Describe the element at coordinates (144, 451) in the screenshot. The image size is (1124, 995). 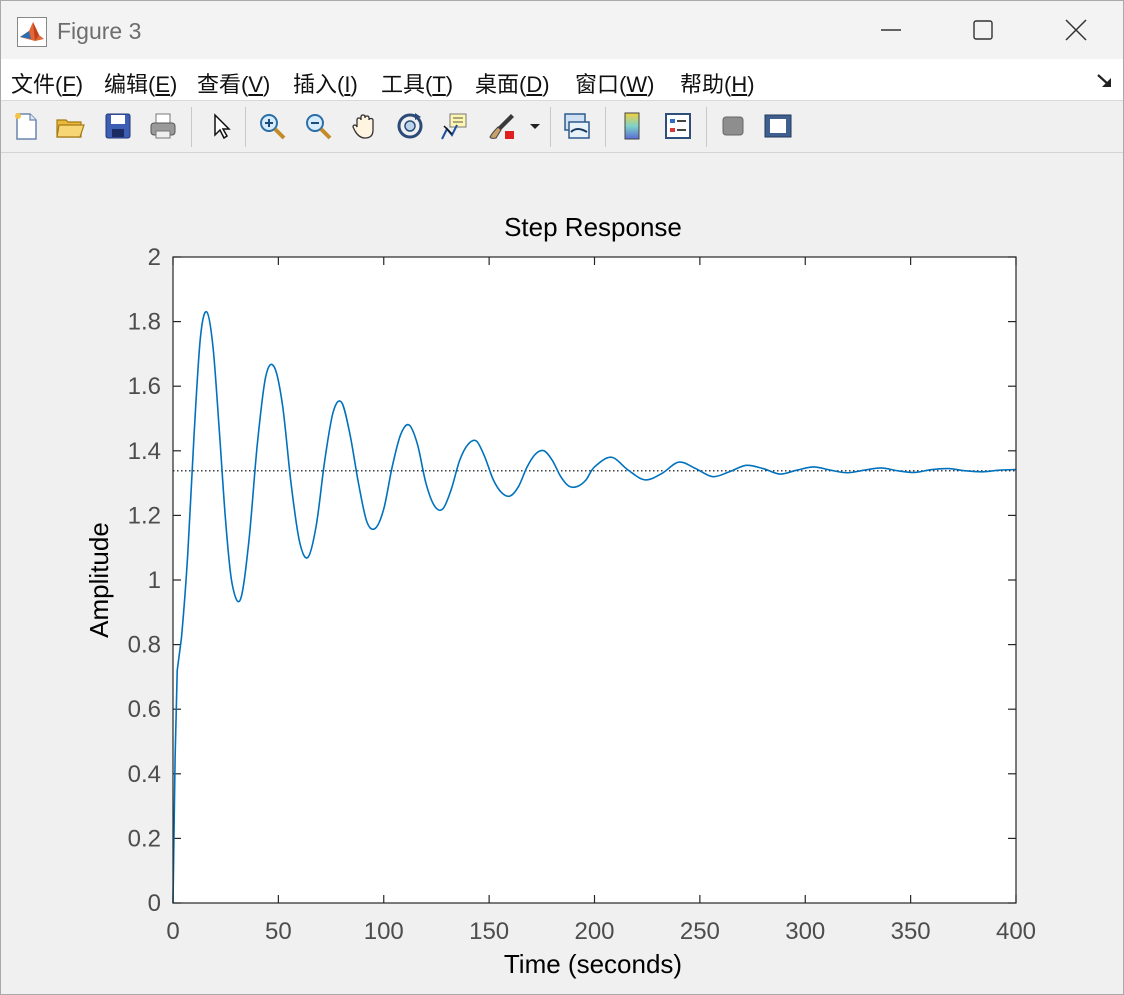
I see `y-tick-label: 1.4` at that location.